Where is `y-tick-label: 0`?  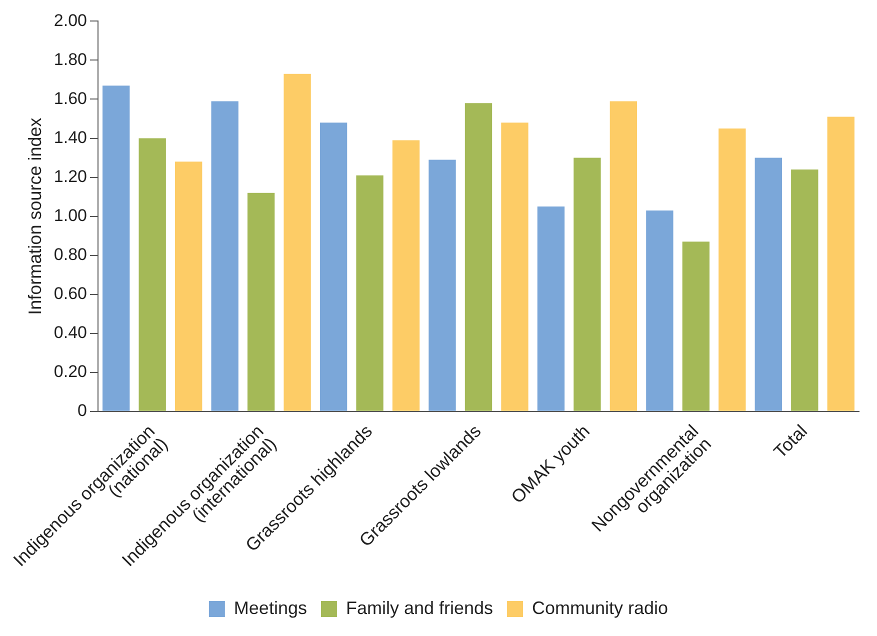 y-tick-label: 0 is located at coordinates (82, 410).